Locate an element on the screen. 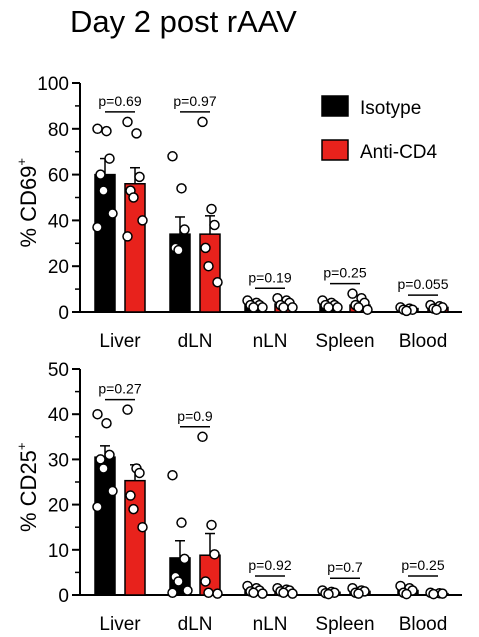  y-tick-label: 60 is located at coordinates (58, 176).